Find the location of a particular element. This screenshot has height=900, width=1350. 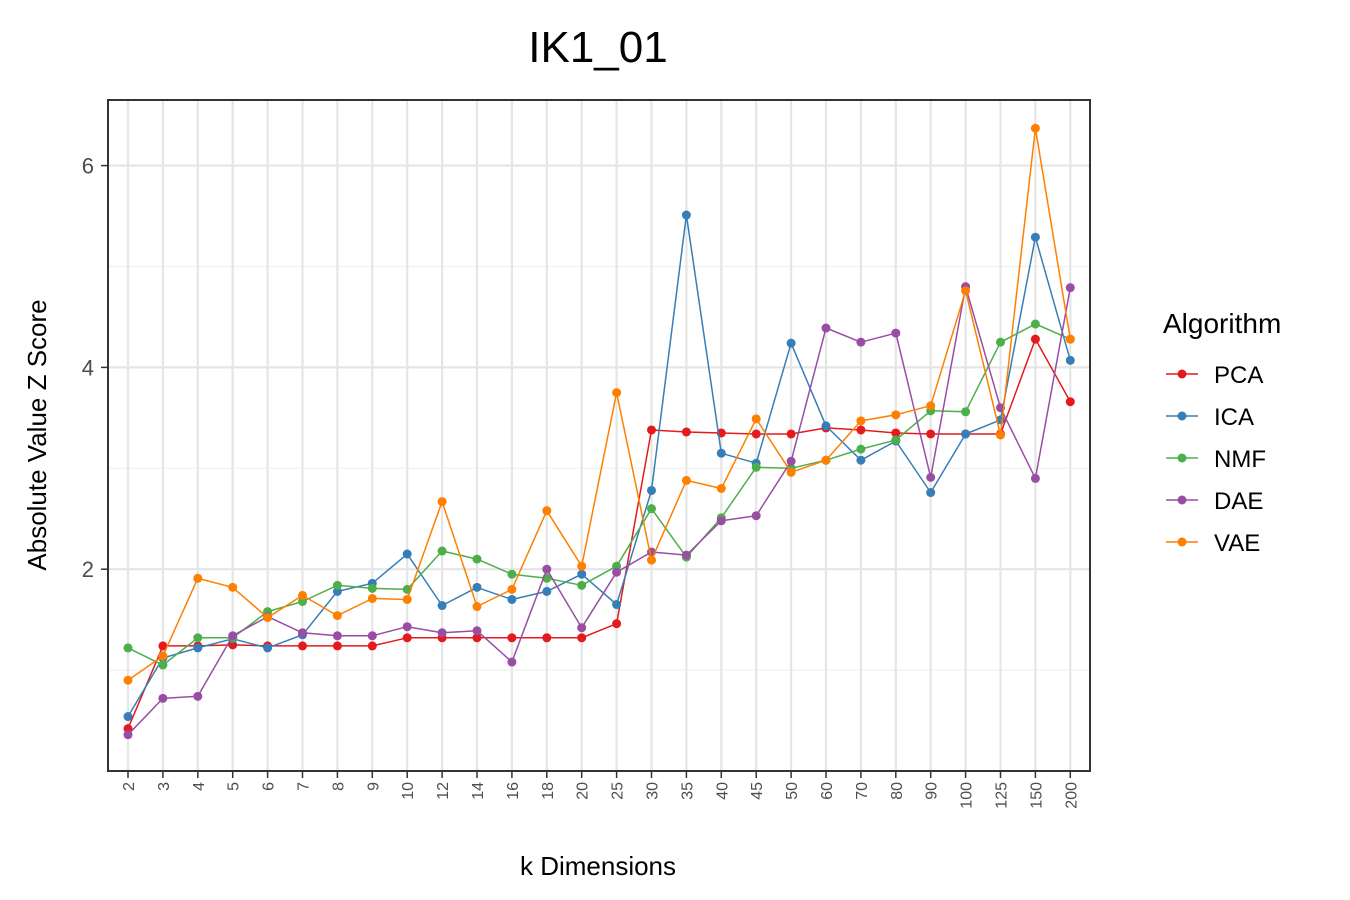

x-tick-label: 40 is located at coordinates (722, 791).